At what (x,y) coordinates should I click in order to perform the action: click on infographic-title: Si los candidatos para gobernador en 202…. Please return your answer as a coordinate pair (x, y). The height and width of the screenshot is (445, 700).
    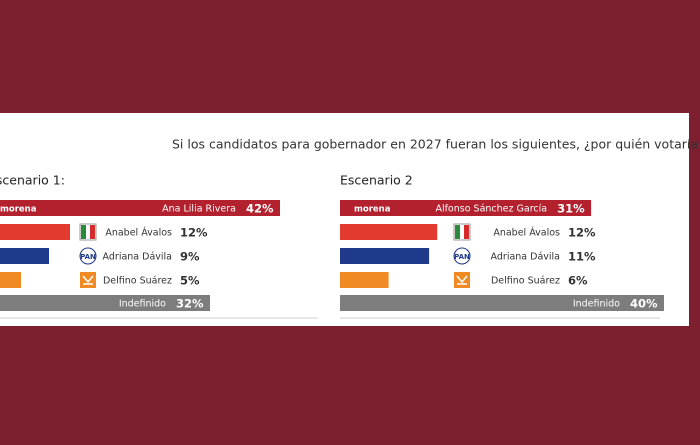
    Looking at the image, I should click on (436, 144).